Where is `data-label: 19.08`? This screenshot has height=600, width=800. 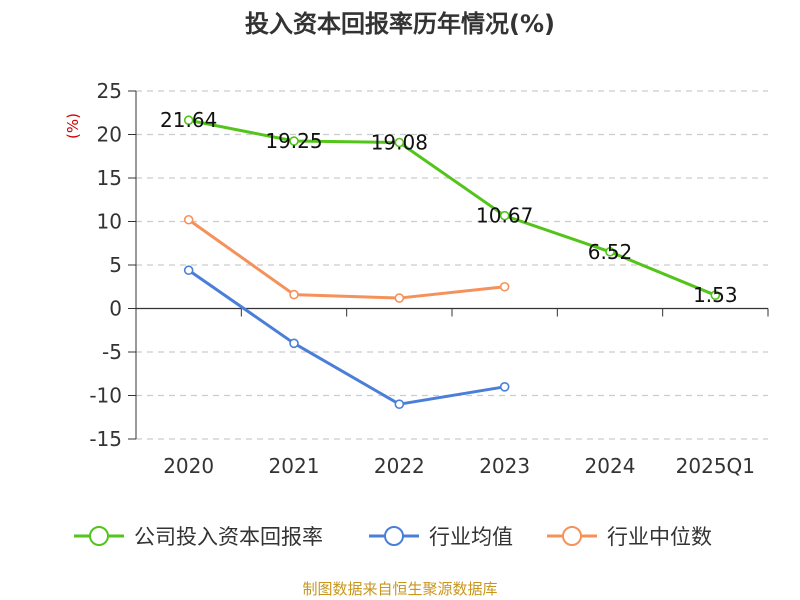 data-label: 19.08 is located at coordinates (399, 143).